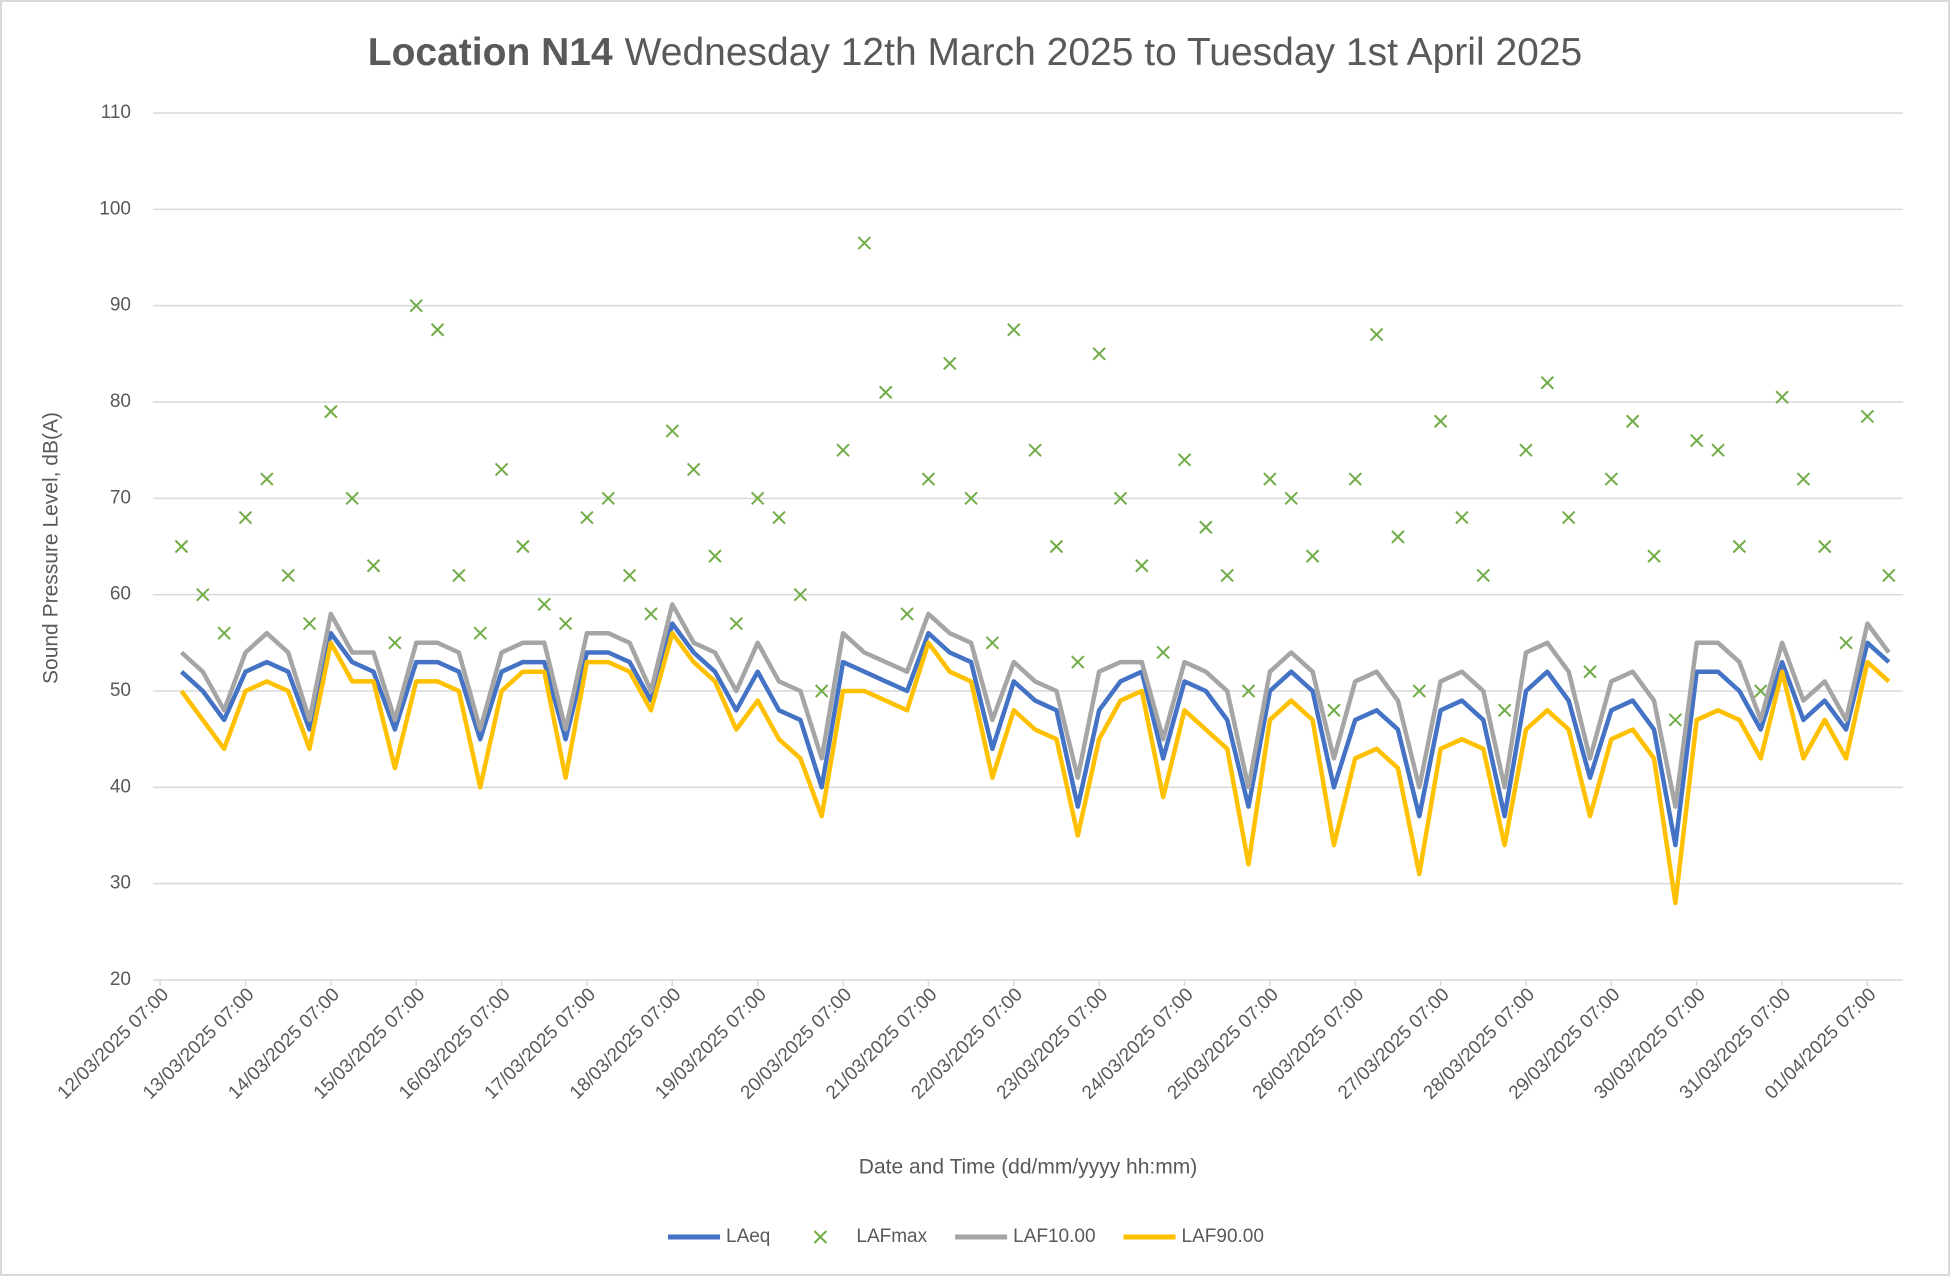 The width and height of the screenshot is (1950, 1276). What do you see at coordinates (120, 786) in the screenshot?
I see `y-tick-label: 40` at bounding box center [120, 786].